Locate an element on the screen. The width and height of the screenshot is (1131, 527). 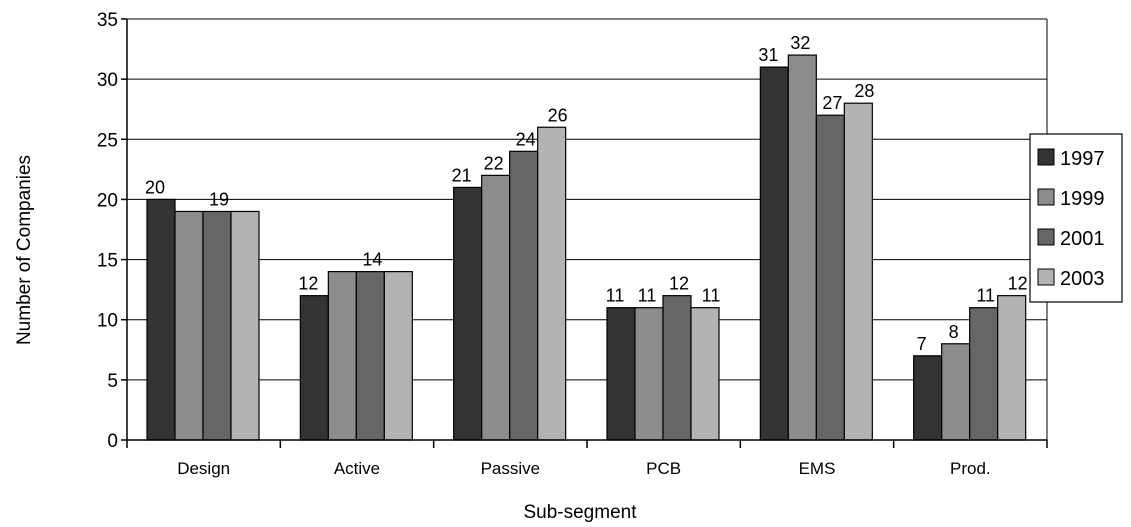
legend: 1997 1999 2001 2003 is located at coordinates (1076, 218).